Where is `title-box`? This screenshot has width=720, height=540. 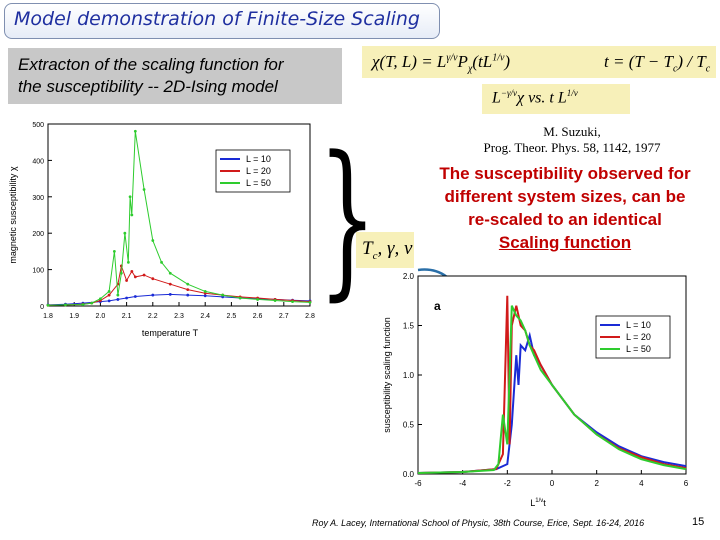 title-box is located at coordinates (222, 21).